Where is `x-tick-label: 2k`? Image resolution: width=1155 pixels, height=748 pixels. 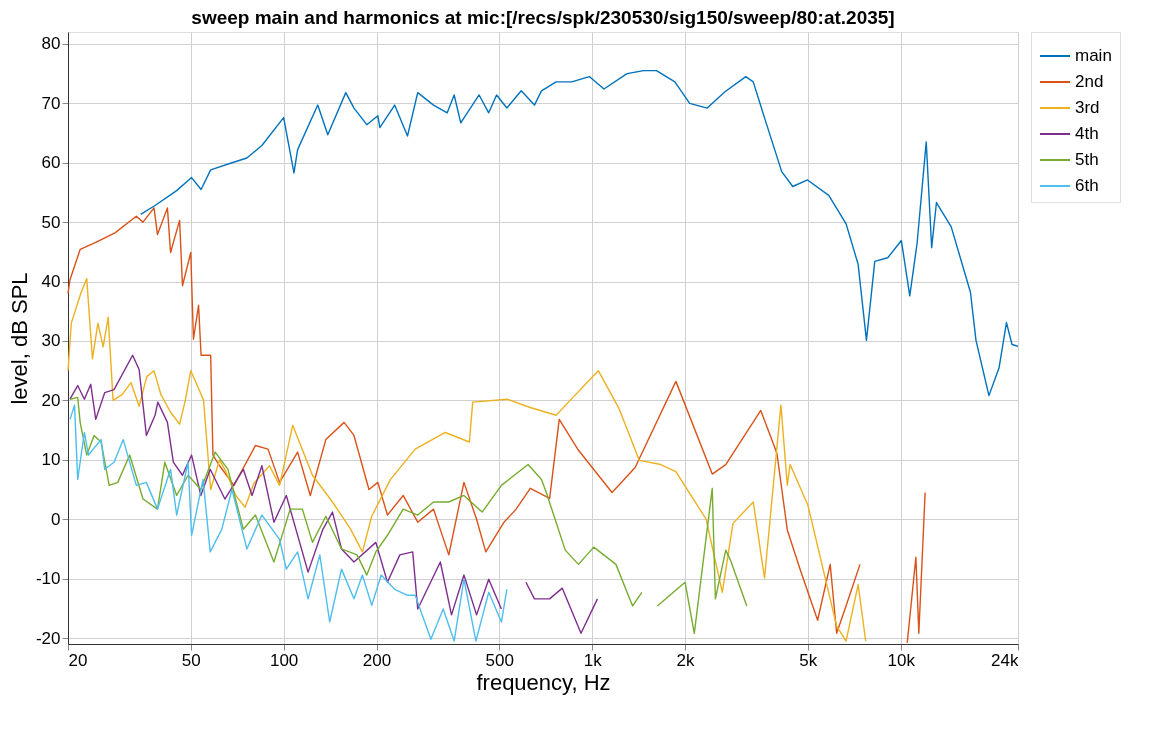
x-tick-label: 2k is located at coordinates (686, 660).